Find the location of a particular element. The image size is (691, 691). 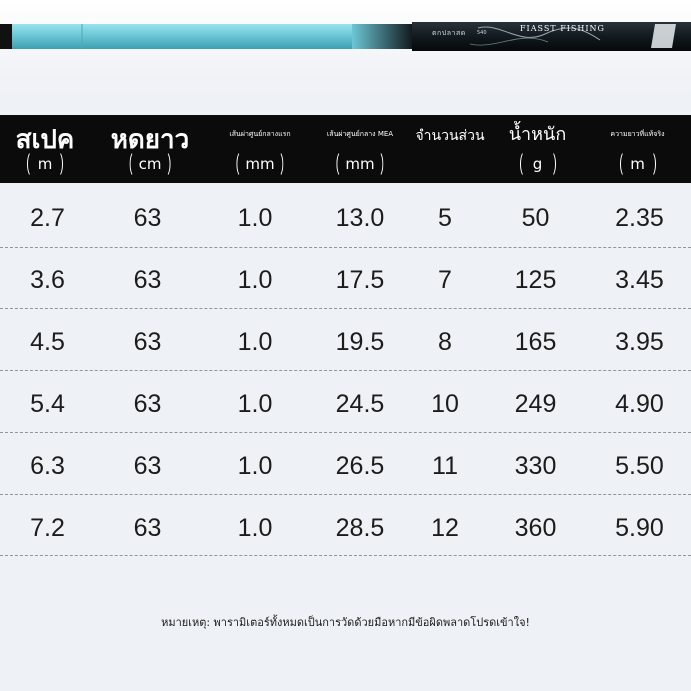

table-cell: 5.50 is located at coordinates (639, 466).